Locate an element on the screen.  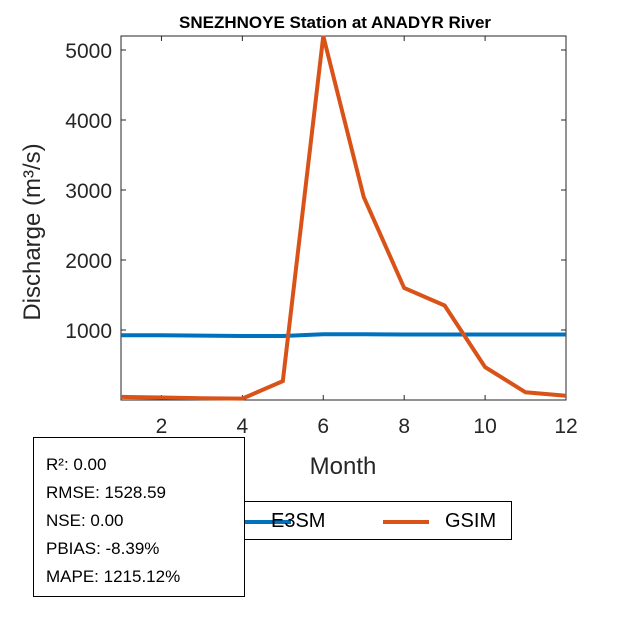
stat-rmse: RMSE: 1528.59 is located at coordinates (106, 492).